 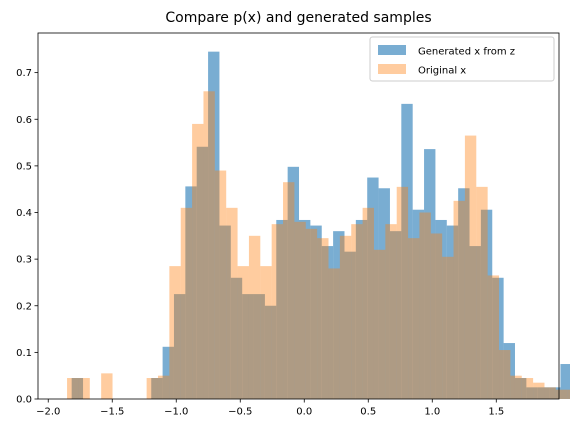 I want to click on x-axis: −2.0 −1.5 −1.0 −0.5 0.0 0.5 1.0 1.5, so click(x=270, y=408).